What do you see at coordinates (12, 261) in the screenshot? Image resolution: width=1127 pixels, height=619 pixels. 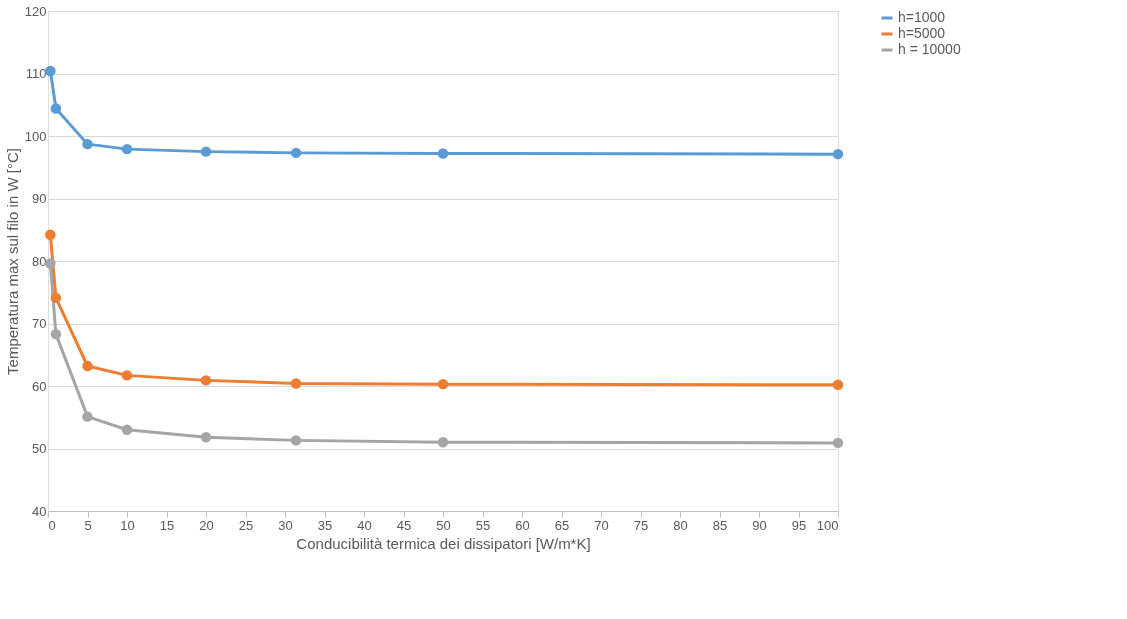 I see `y-axis-title: Temperatura max sul filo in W [°C]` at bounding box center [12, 261].